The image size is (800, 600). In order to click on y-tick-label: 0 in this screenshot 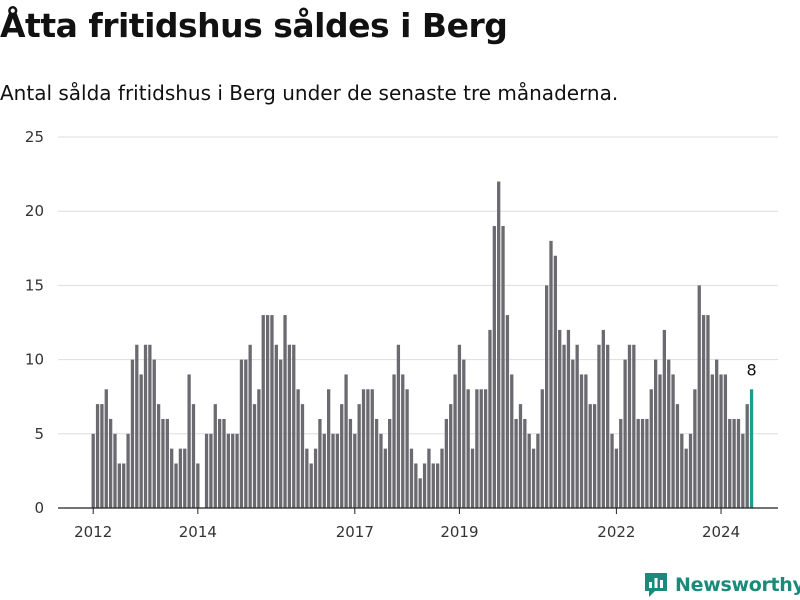, I will do `click(39, 508)`.